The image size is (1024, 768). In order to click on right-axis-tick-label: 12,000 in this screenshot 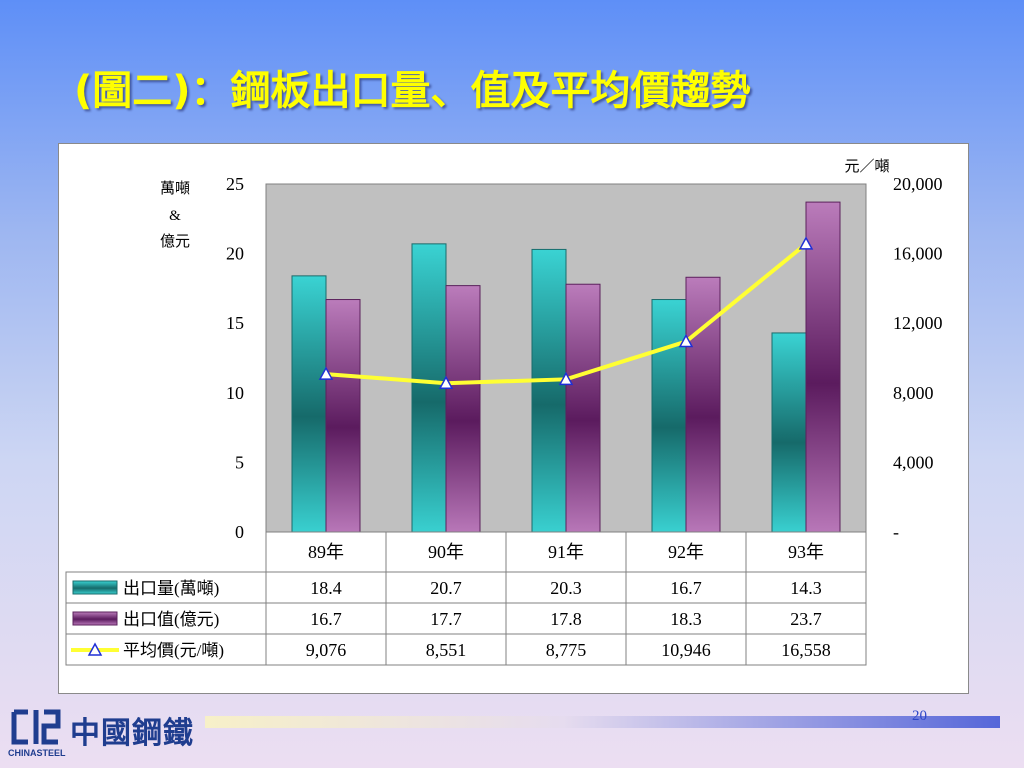, I will do `click(918, 323)`.